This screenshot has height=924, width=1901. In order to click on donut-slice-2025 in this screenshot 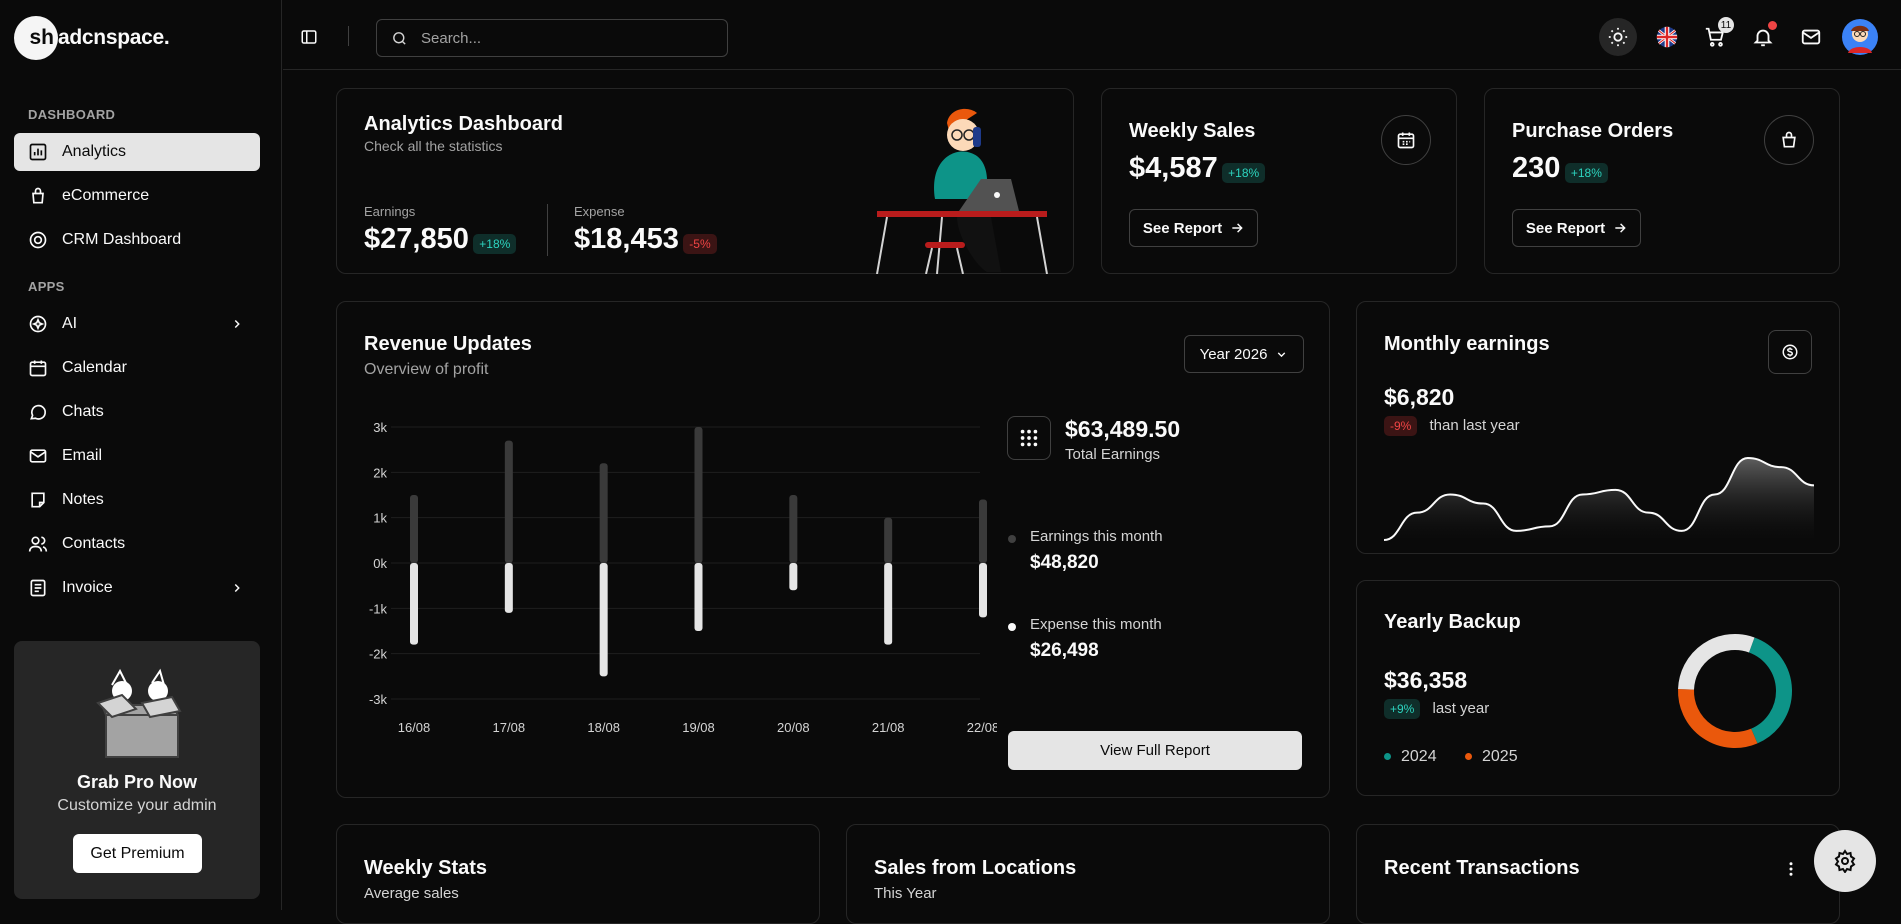, I will do `click(1718, 718)`.